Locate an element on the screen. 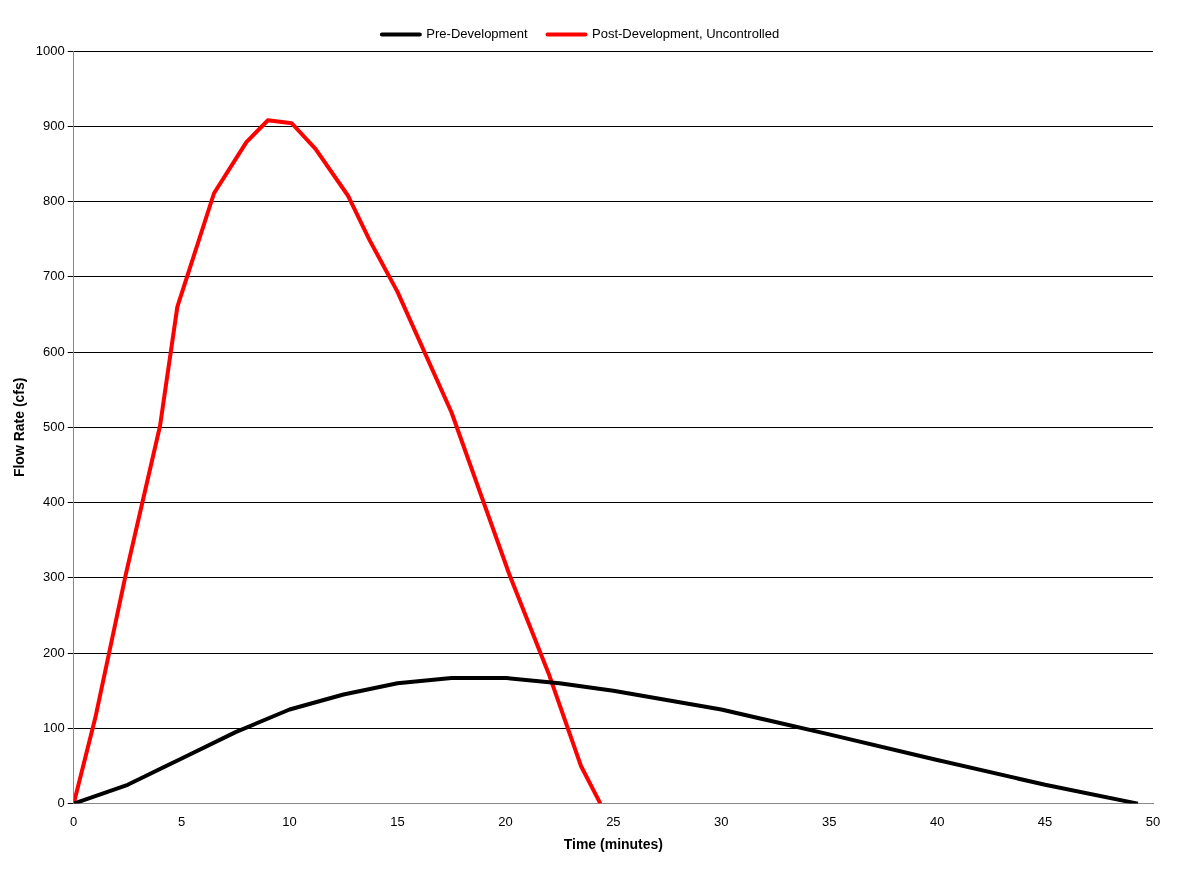  y-tick-label: 800 is located at coordinates (54, 201).